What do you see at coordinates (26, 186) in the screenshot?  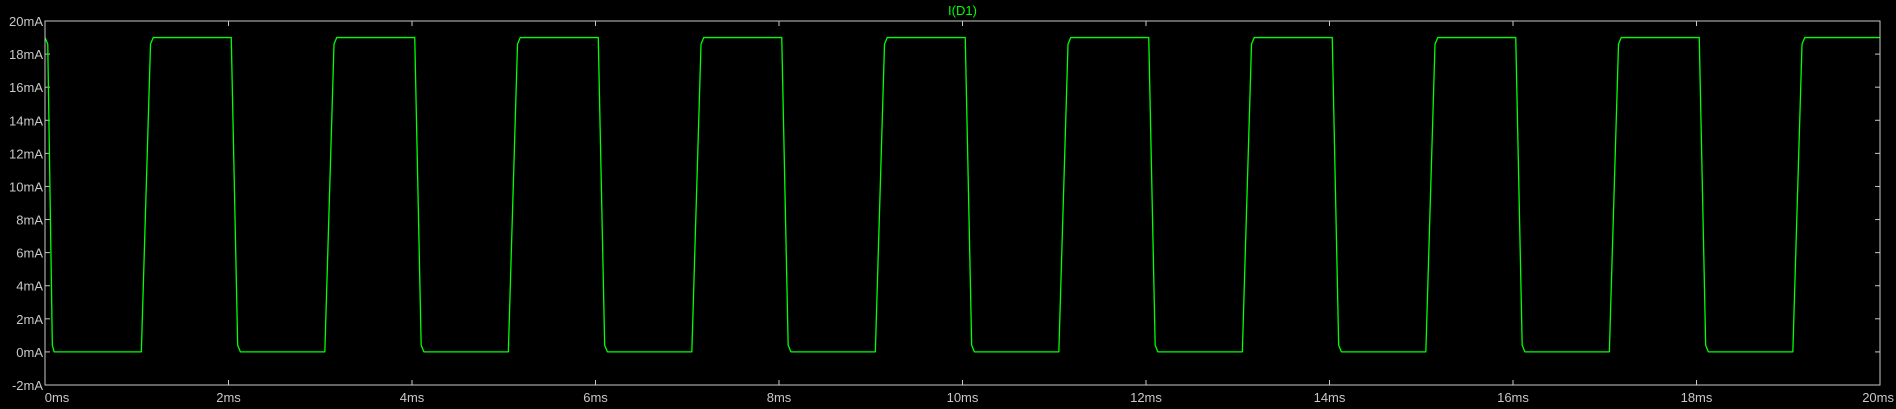 I see `y-tick-label: 10mA` at bounding box center [26, 186].